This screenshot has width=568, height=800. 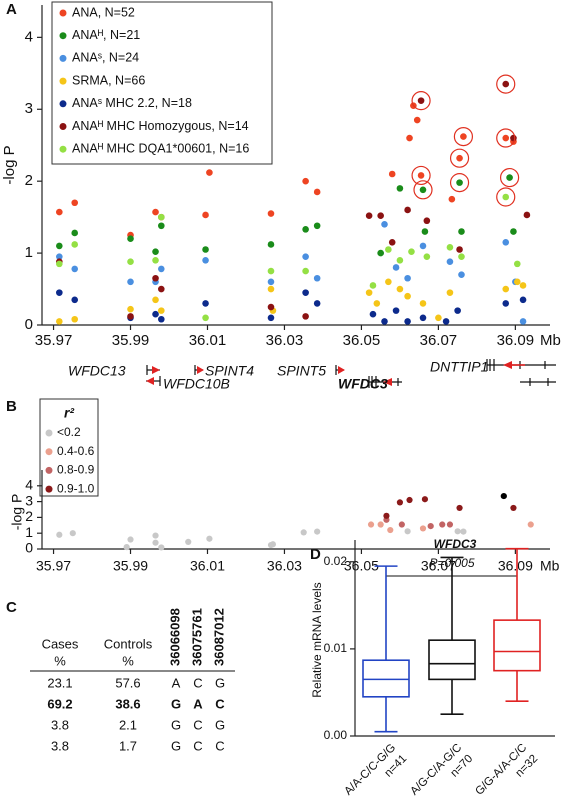 I want to click on x-tick-label: 36.09, so click(x=516, y=340).